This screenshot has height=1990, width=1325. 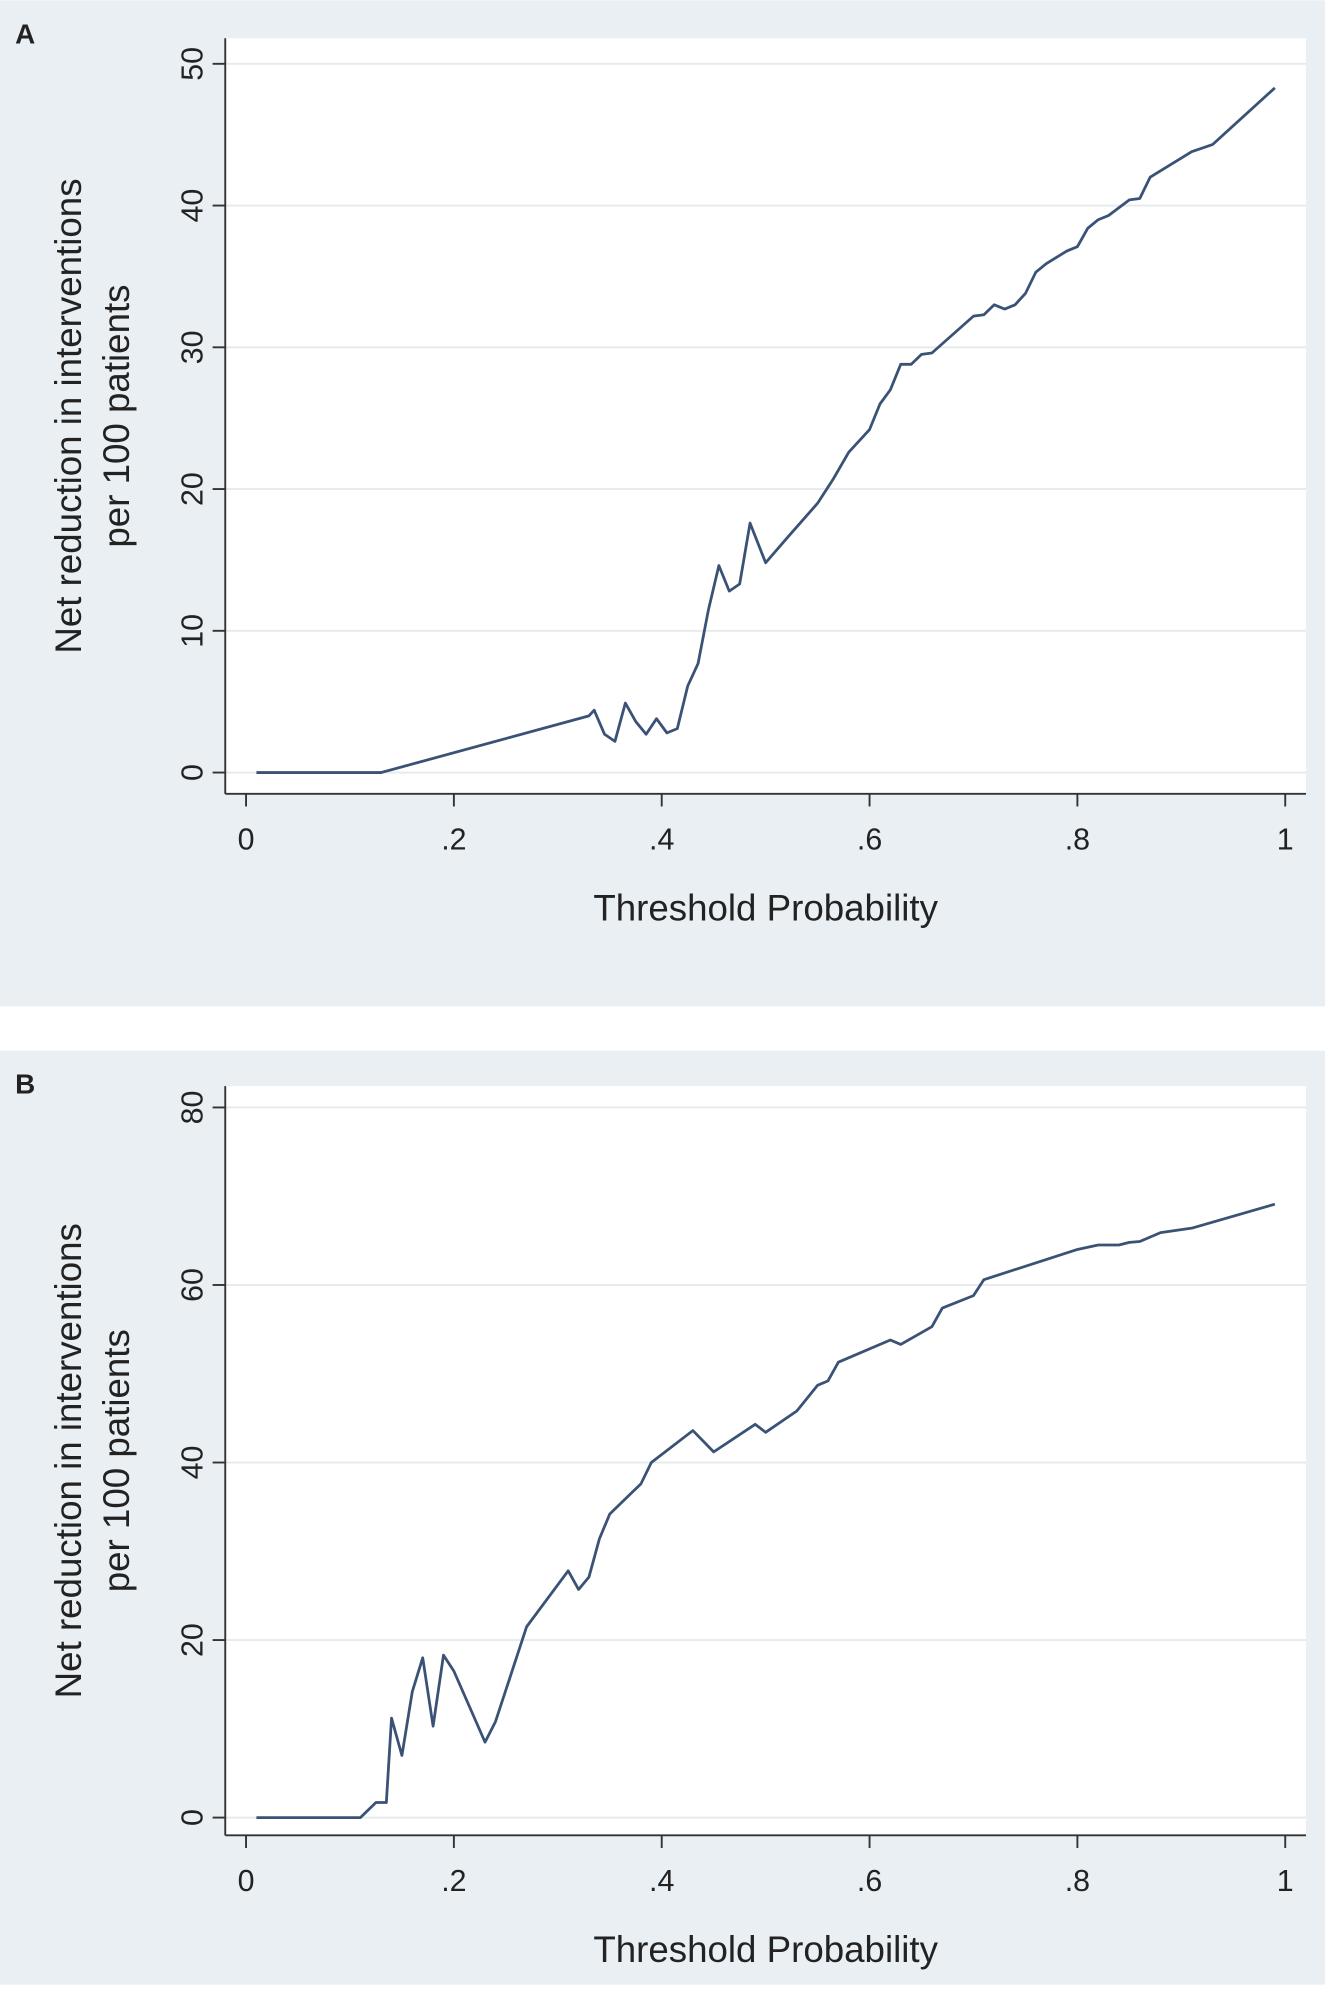 What do you see at coordinates (25, 33) in the screenshot?
I see `panel-label: A` at bounding box center [25, 33].